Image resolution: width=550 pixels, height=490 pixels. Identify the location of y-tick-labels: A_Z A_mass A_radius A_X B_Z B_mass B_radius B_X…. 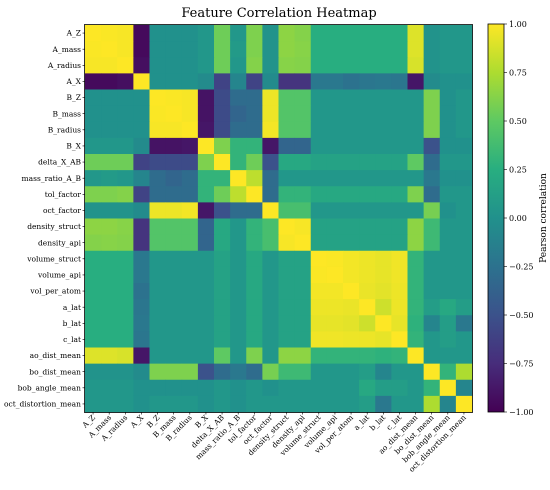
(44, 219).